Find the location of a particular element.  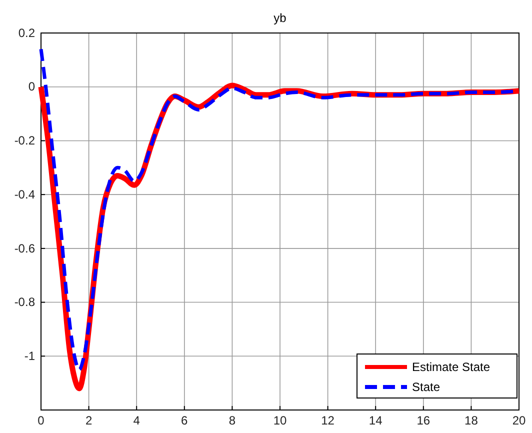

y-tick-label: -0.4 is located at coordinates (25, 194).